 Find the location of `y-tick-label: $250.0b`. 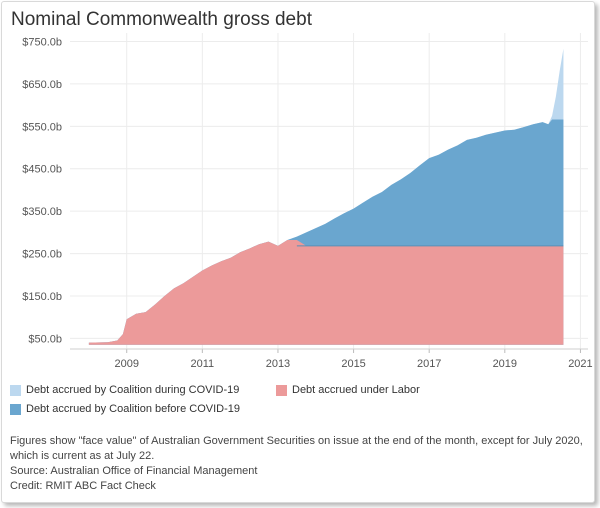

y-tick-label: $250.0b is located at coordinates (42, 255).